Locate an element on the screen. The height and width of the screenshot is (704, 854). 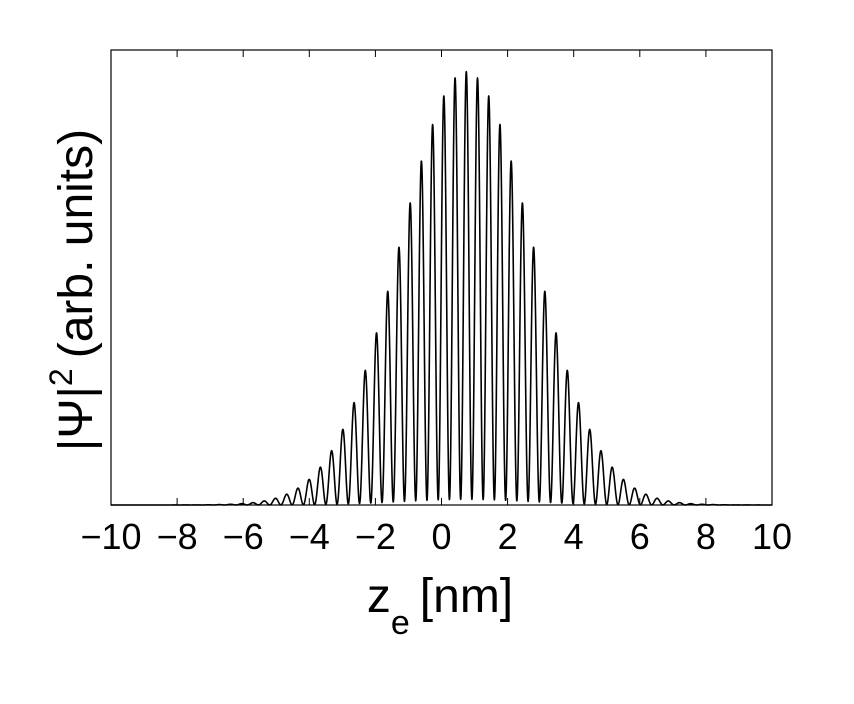
x-tick-label: 2 is located at coordinates (508, 536).